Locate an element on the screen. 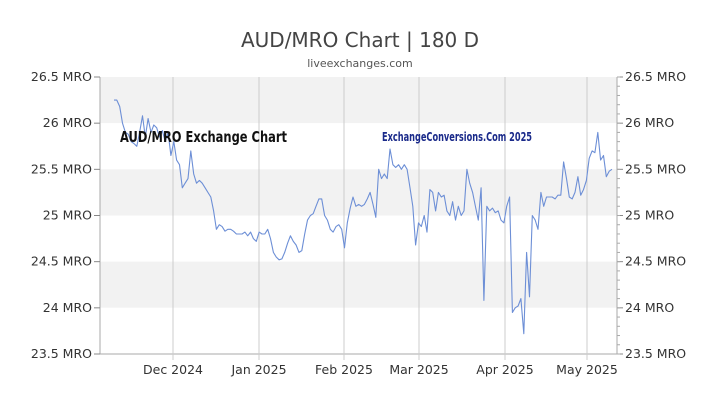  y-tick-label-right: 25 MRO is located at coordinates (649, 215).